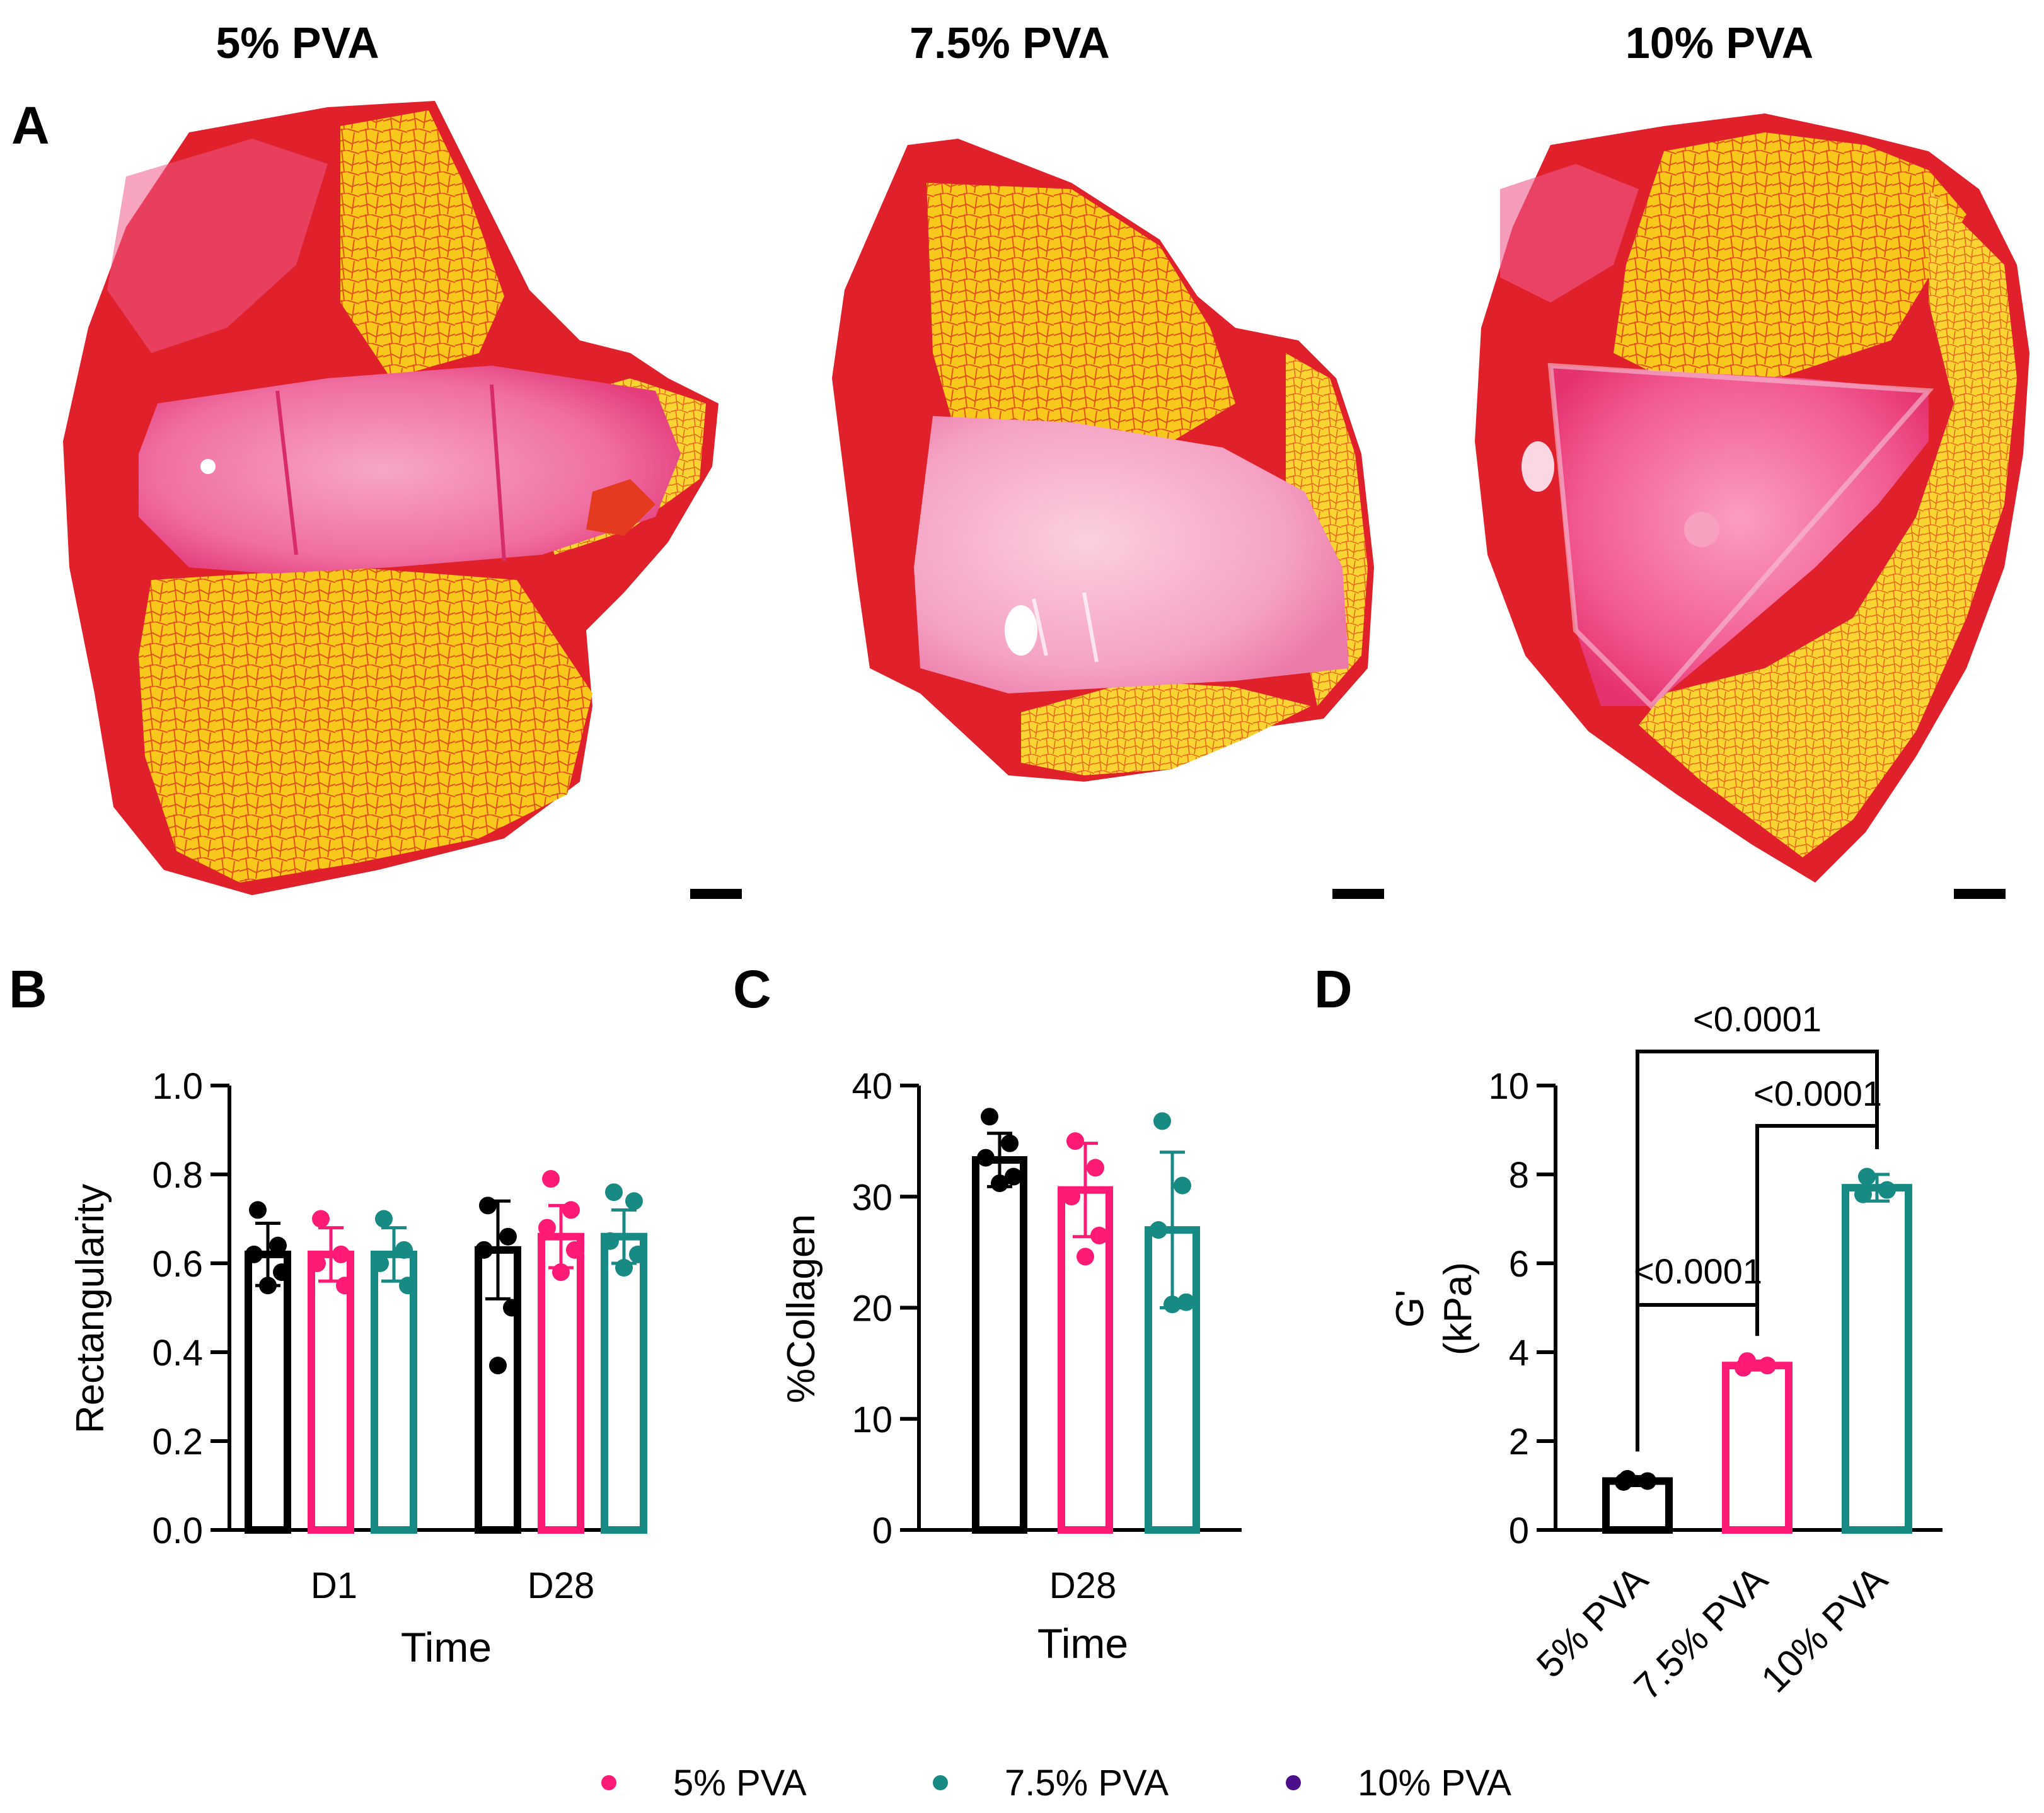 The height and width of the screenshot is (1813, 2044). I want to click on c-tick-label: 20, so click(872, 1309).